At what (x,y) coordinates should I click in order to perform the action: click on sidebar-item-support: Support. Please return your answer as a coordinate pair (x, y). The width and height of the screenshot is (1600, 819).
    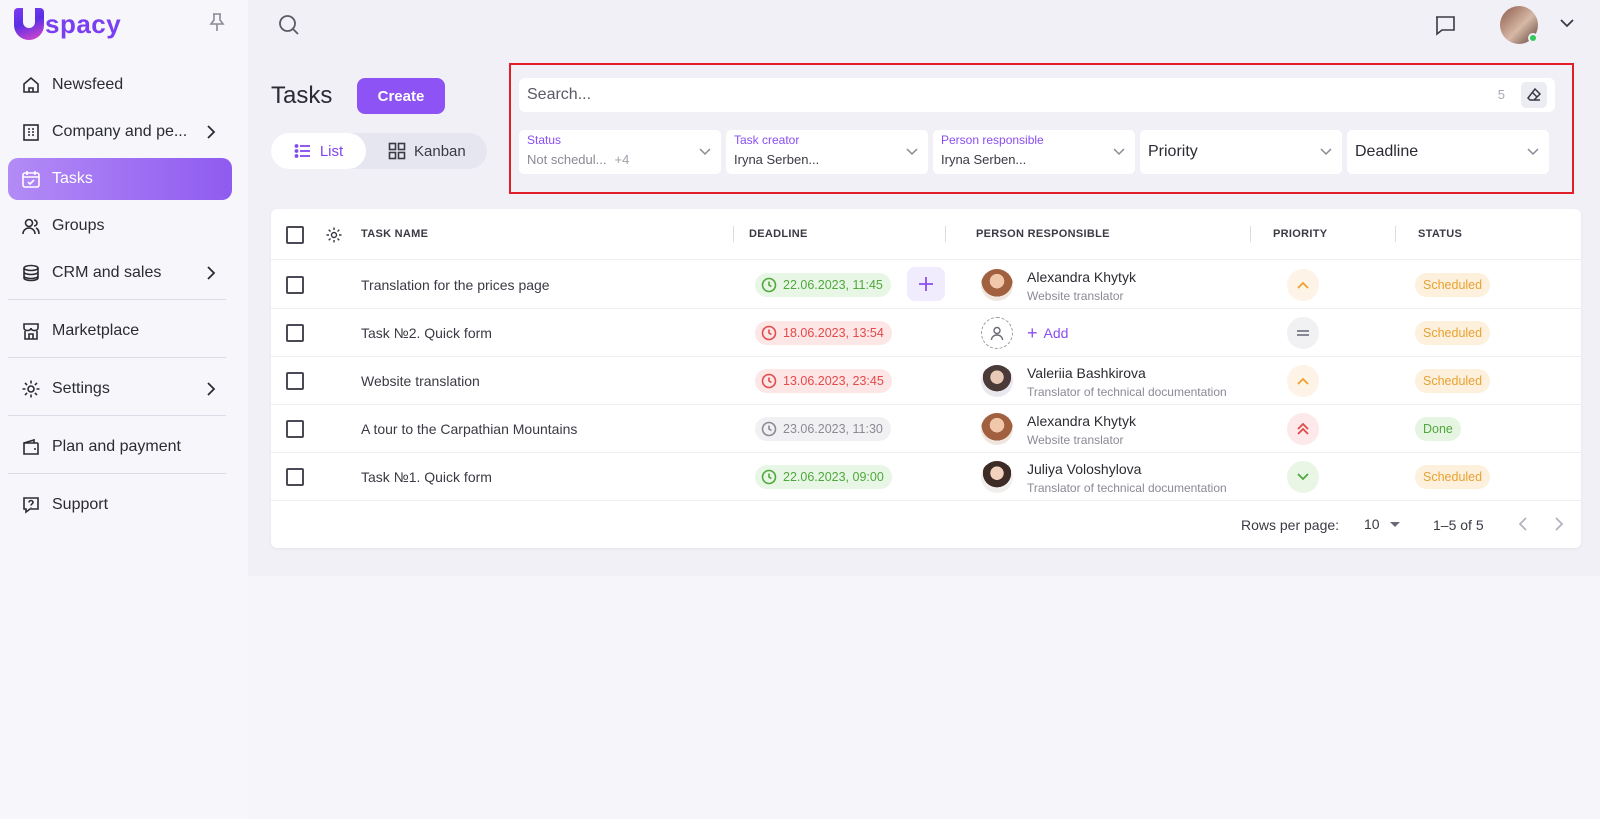
    Looking at the image, I should click on (120, 505).